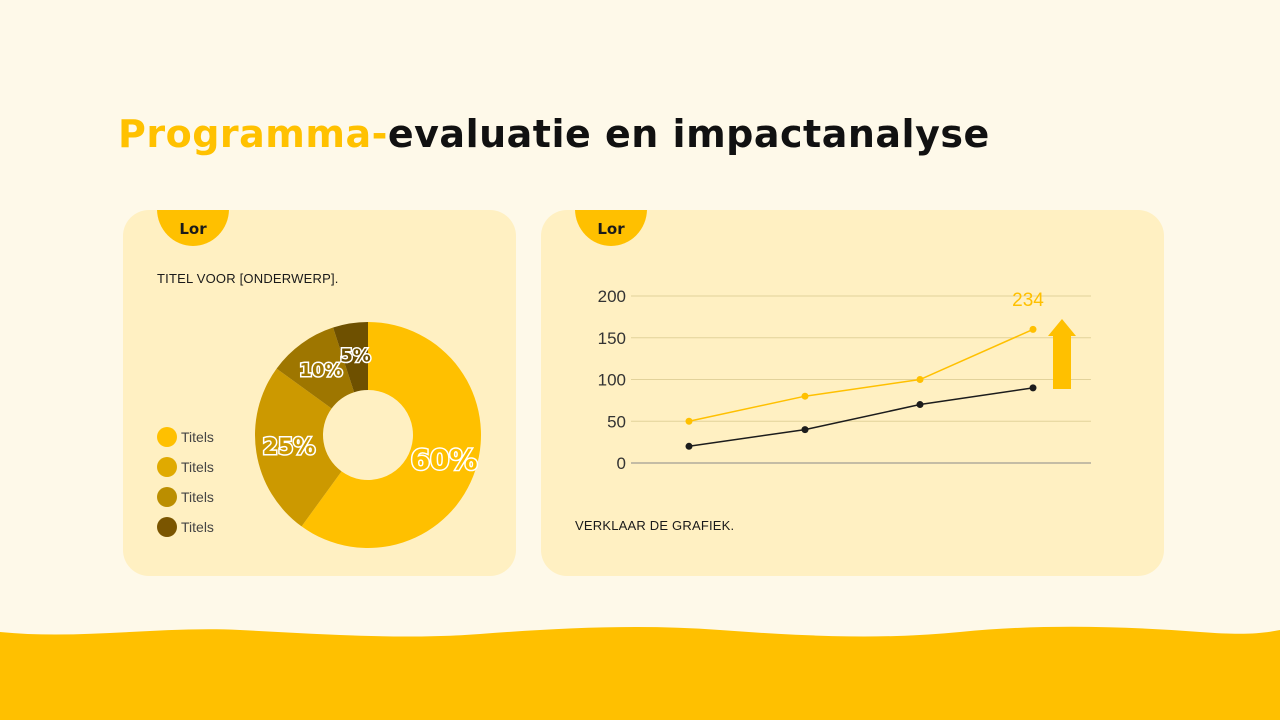 The width and height of the screenshot is (1280, 720). I want to click on page-title-rest: evaluatie en impactanalyse, so click(688, 134).